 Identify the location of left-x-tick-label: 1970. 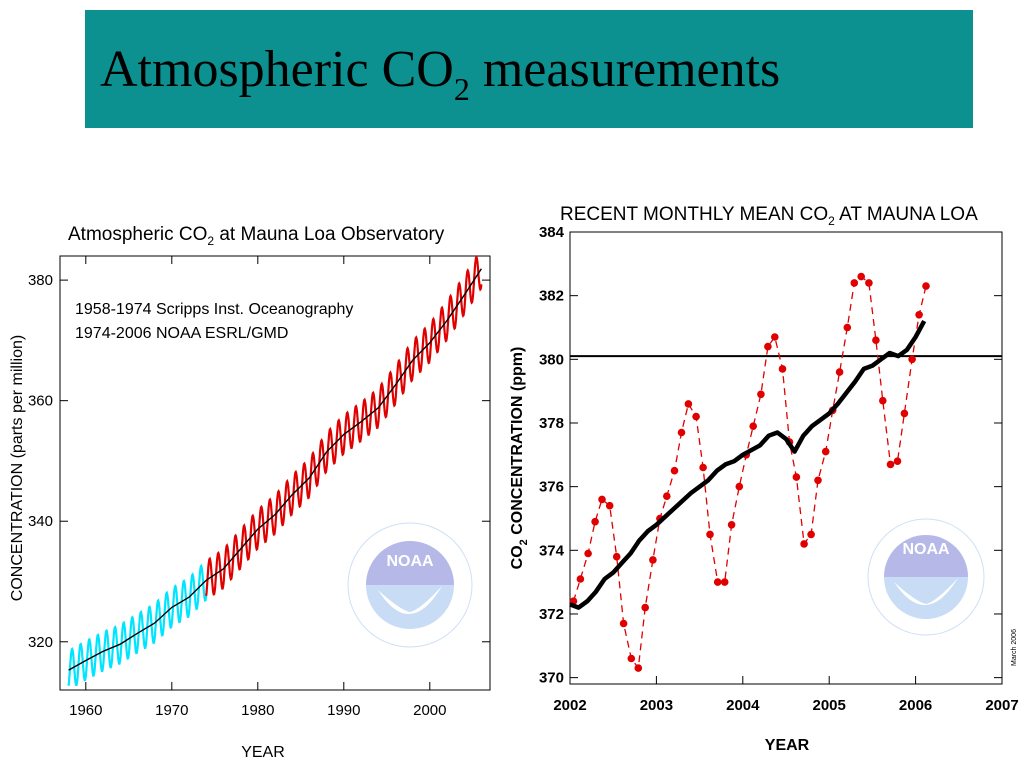
(171, 710).